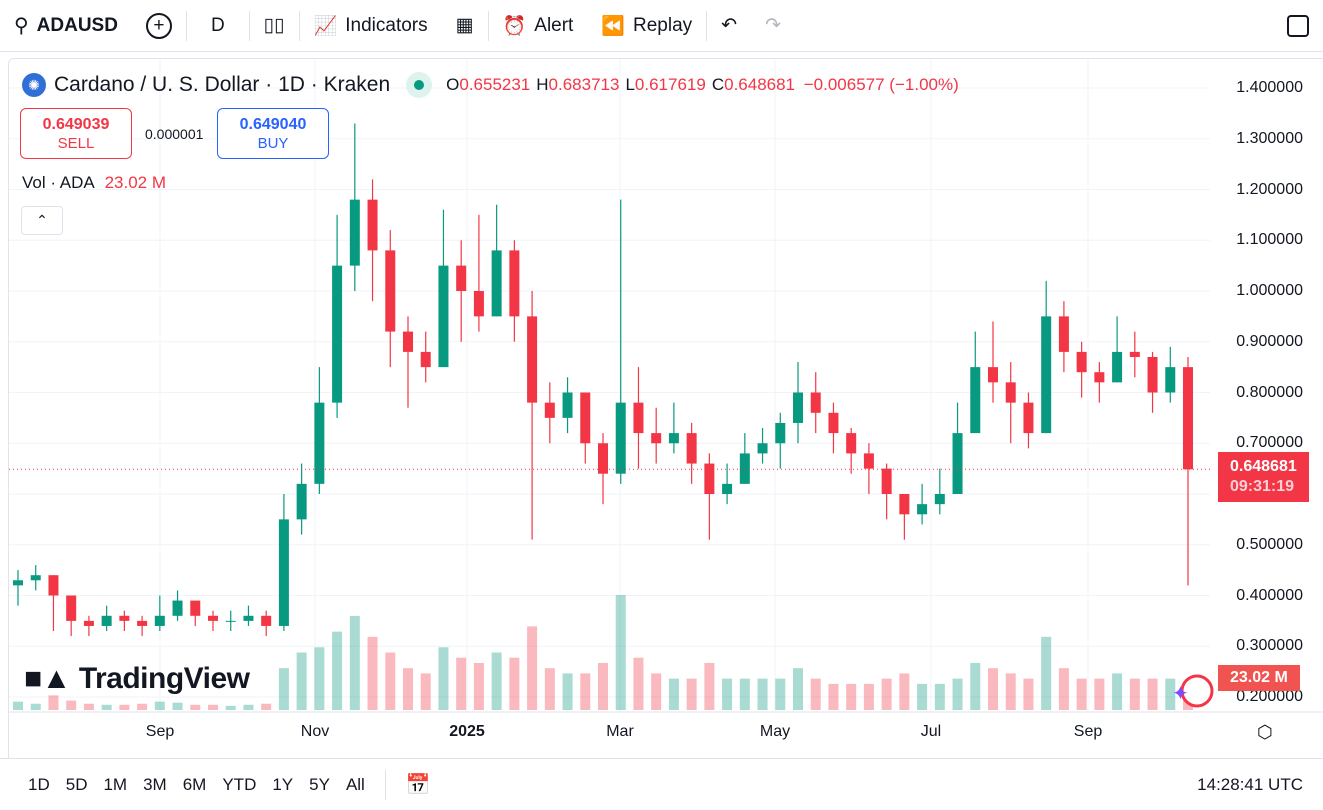 Image resolution: width=1323 pixels, height=810 pixels. Describe the element at coordinates (160, 731) in the screenshot. I see `time-tick: Sep` at that location.